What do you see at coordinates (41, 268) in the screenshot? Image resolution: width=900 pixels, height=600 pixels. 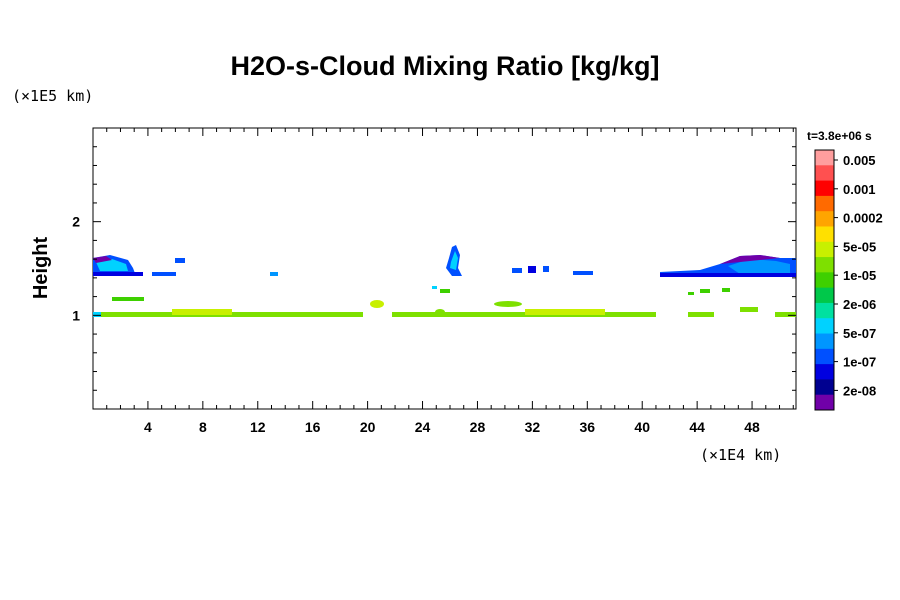 I see `y-axis-label: Height` at bounding box center [41, 268].